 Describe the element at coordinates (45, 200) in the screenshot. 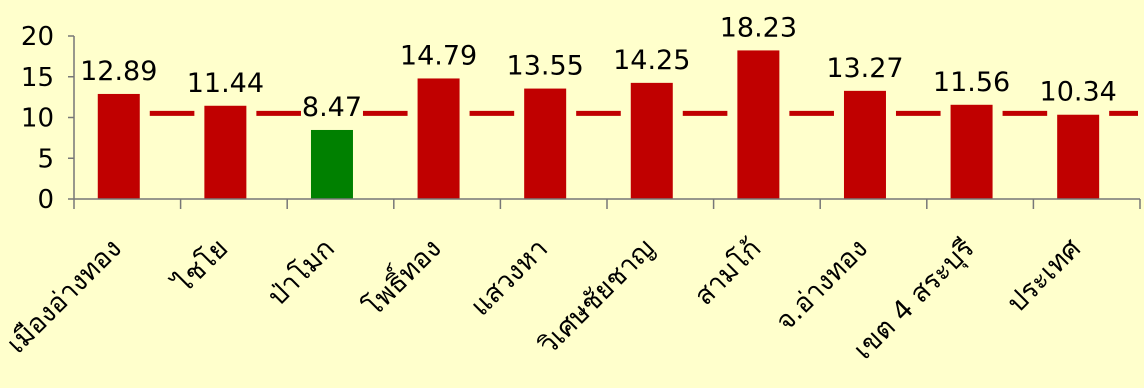

I see `y-tick-label: 0` at that location.